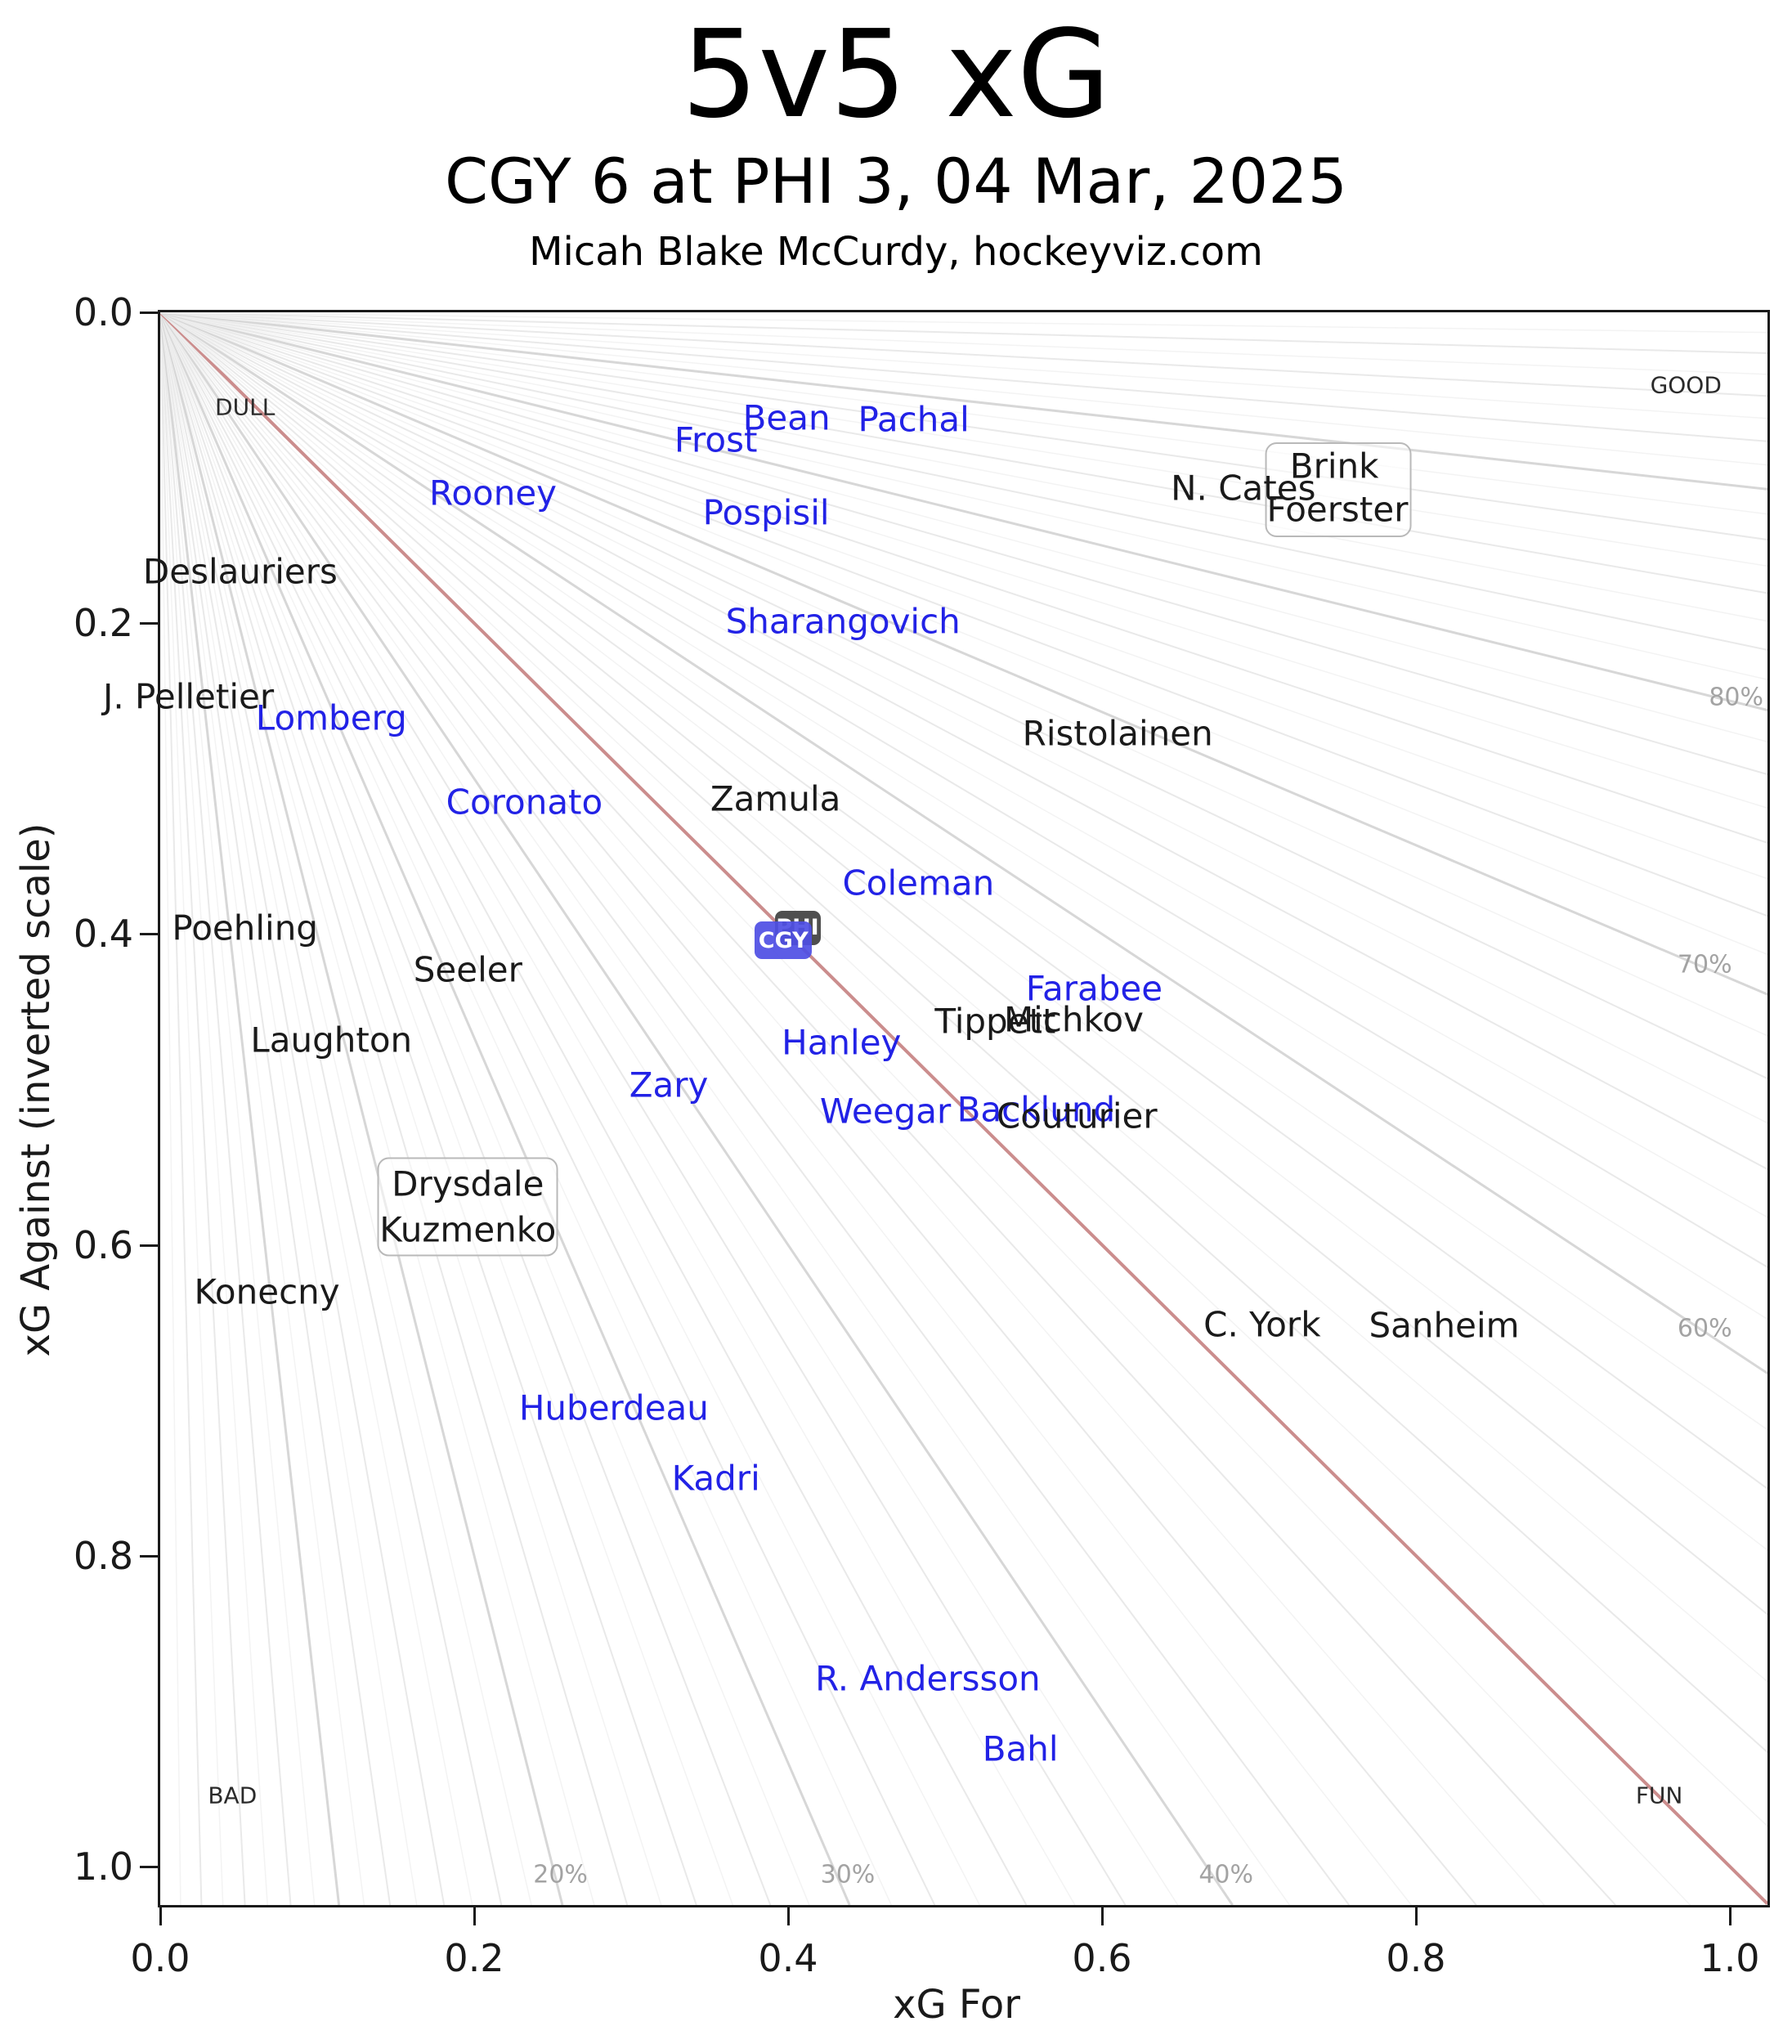  What do you see at coordinates (716, 440) in the screenshot?
I see `player-label-frost: Frost` at bounding box center [716, 440].